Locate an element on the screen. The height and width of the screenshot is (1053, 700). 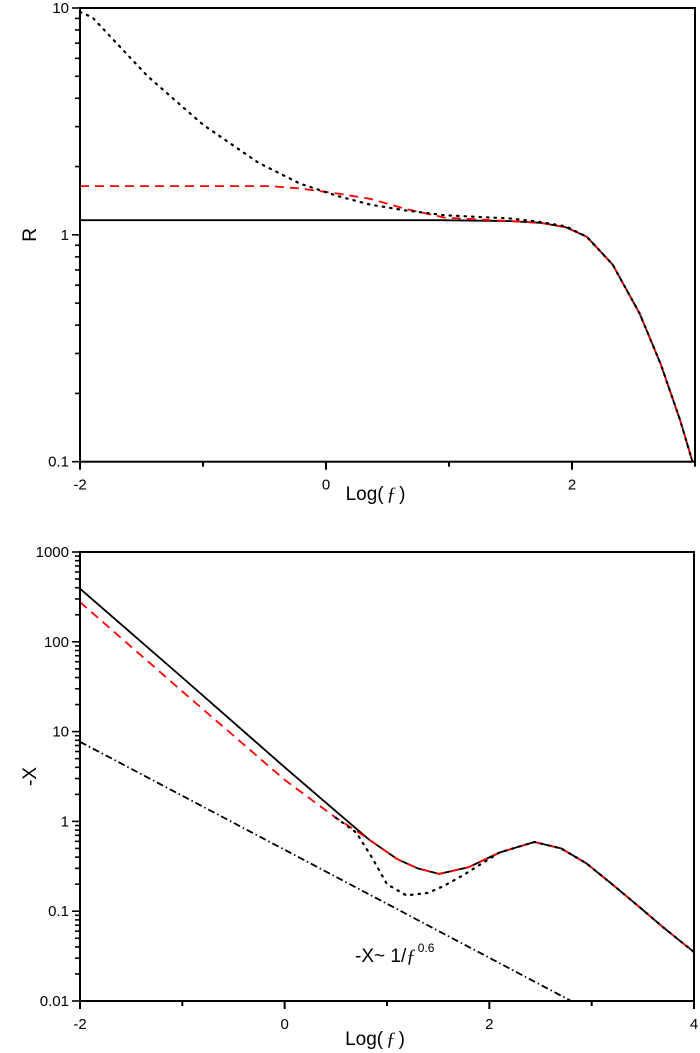
y-tick-label: 100 is located at coordinates (56, 642).